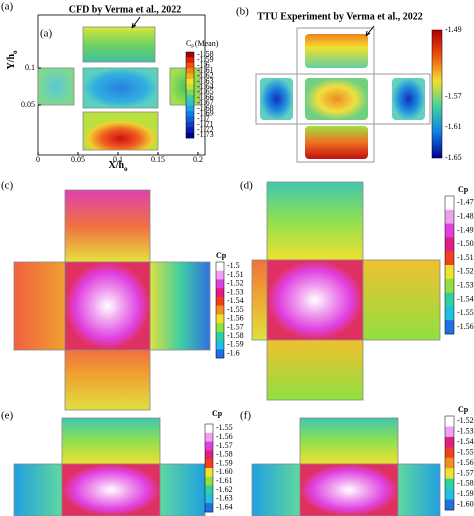  What do you see at coordinates (224, 436) in the screenshot?
I see `colorbar-tick-label: -1.56` at bounding box center [224, 436].